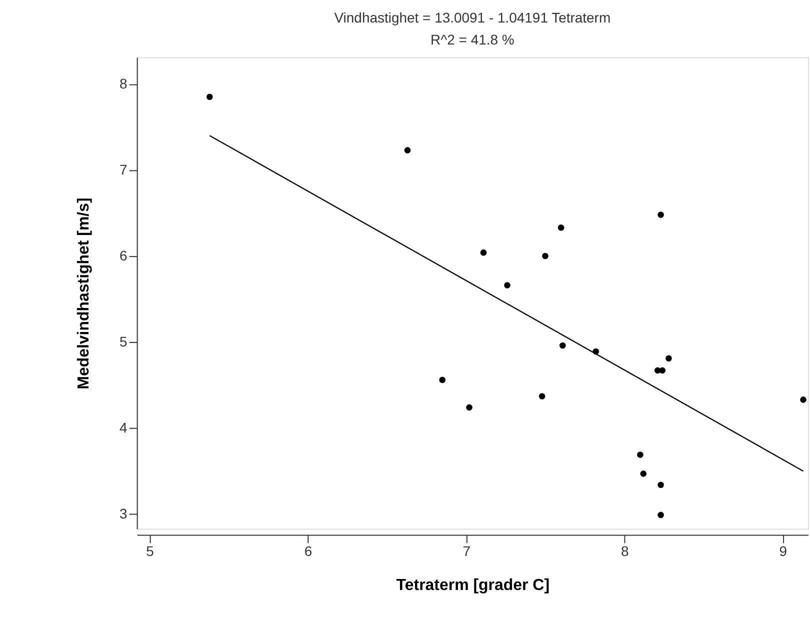  I want to click on y-tick-label: 3, so click(124, 514).